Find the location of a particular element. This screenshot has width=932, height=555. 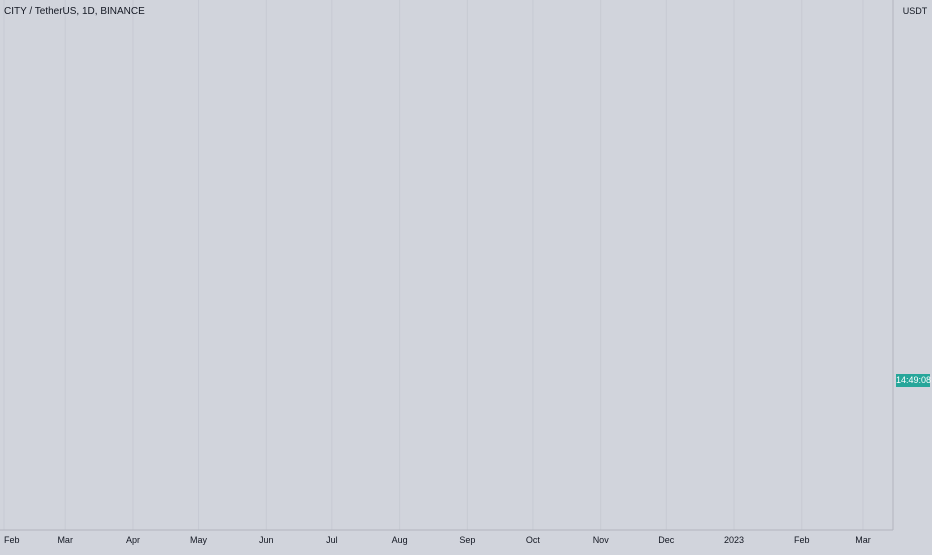

symbol-title: CITY / TetherUS, 1D, BINANCE is located at coordinates (74, 11).